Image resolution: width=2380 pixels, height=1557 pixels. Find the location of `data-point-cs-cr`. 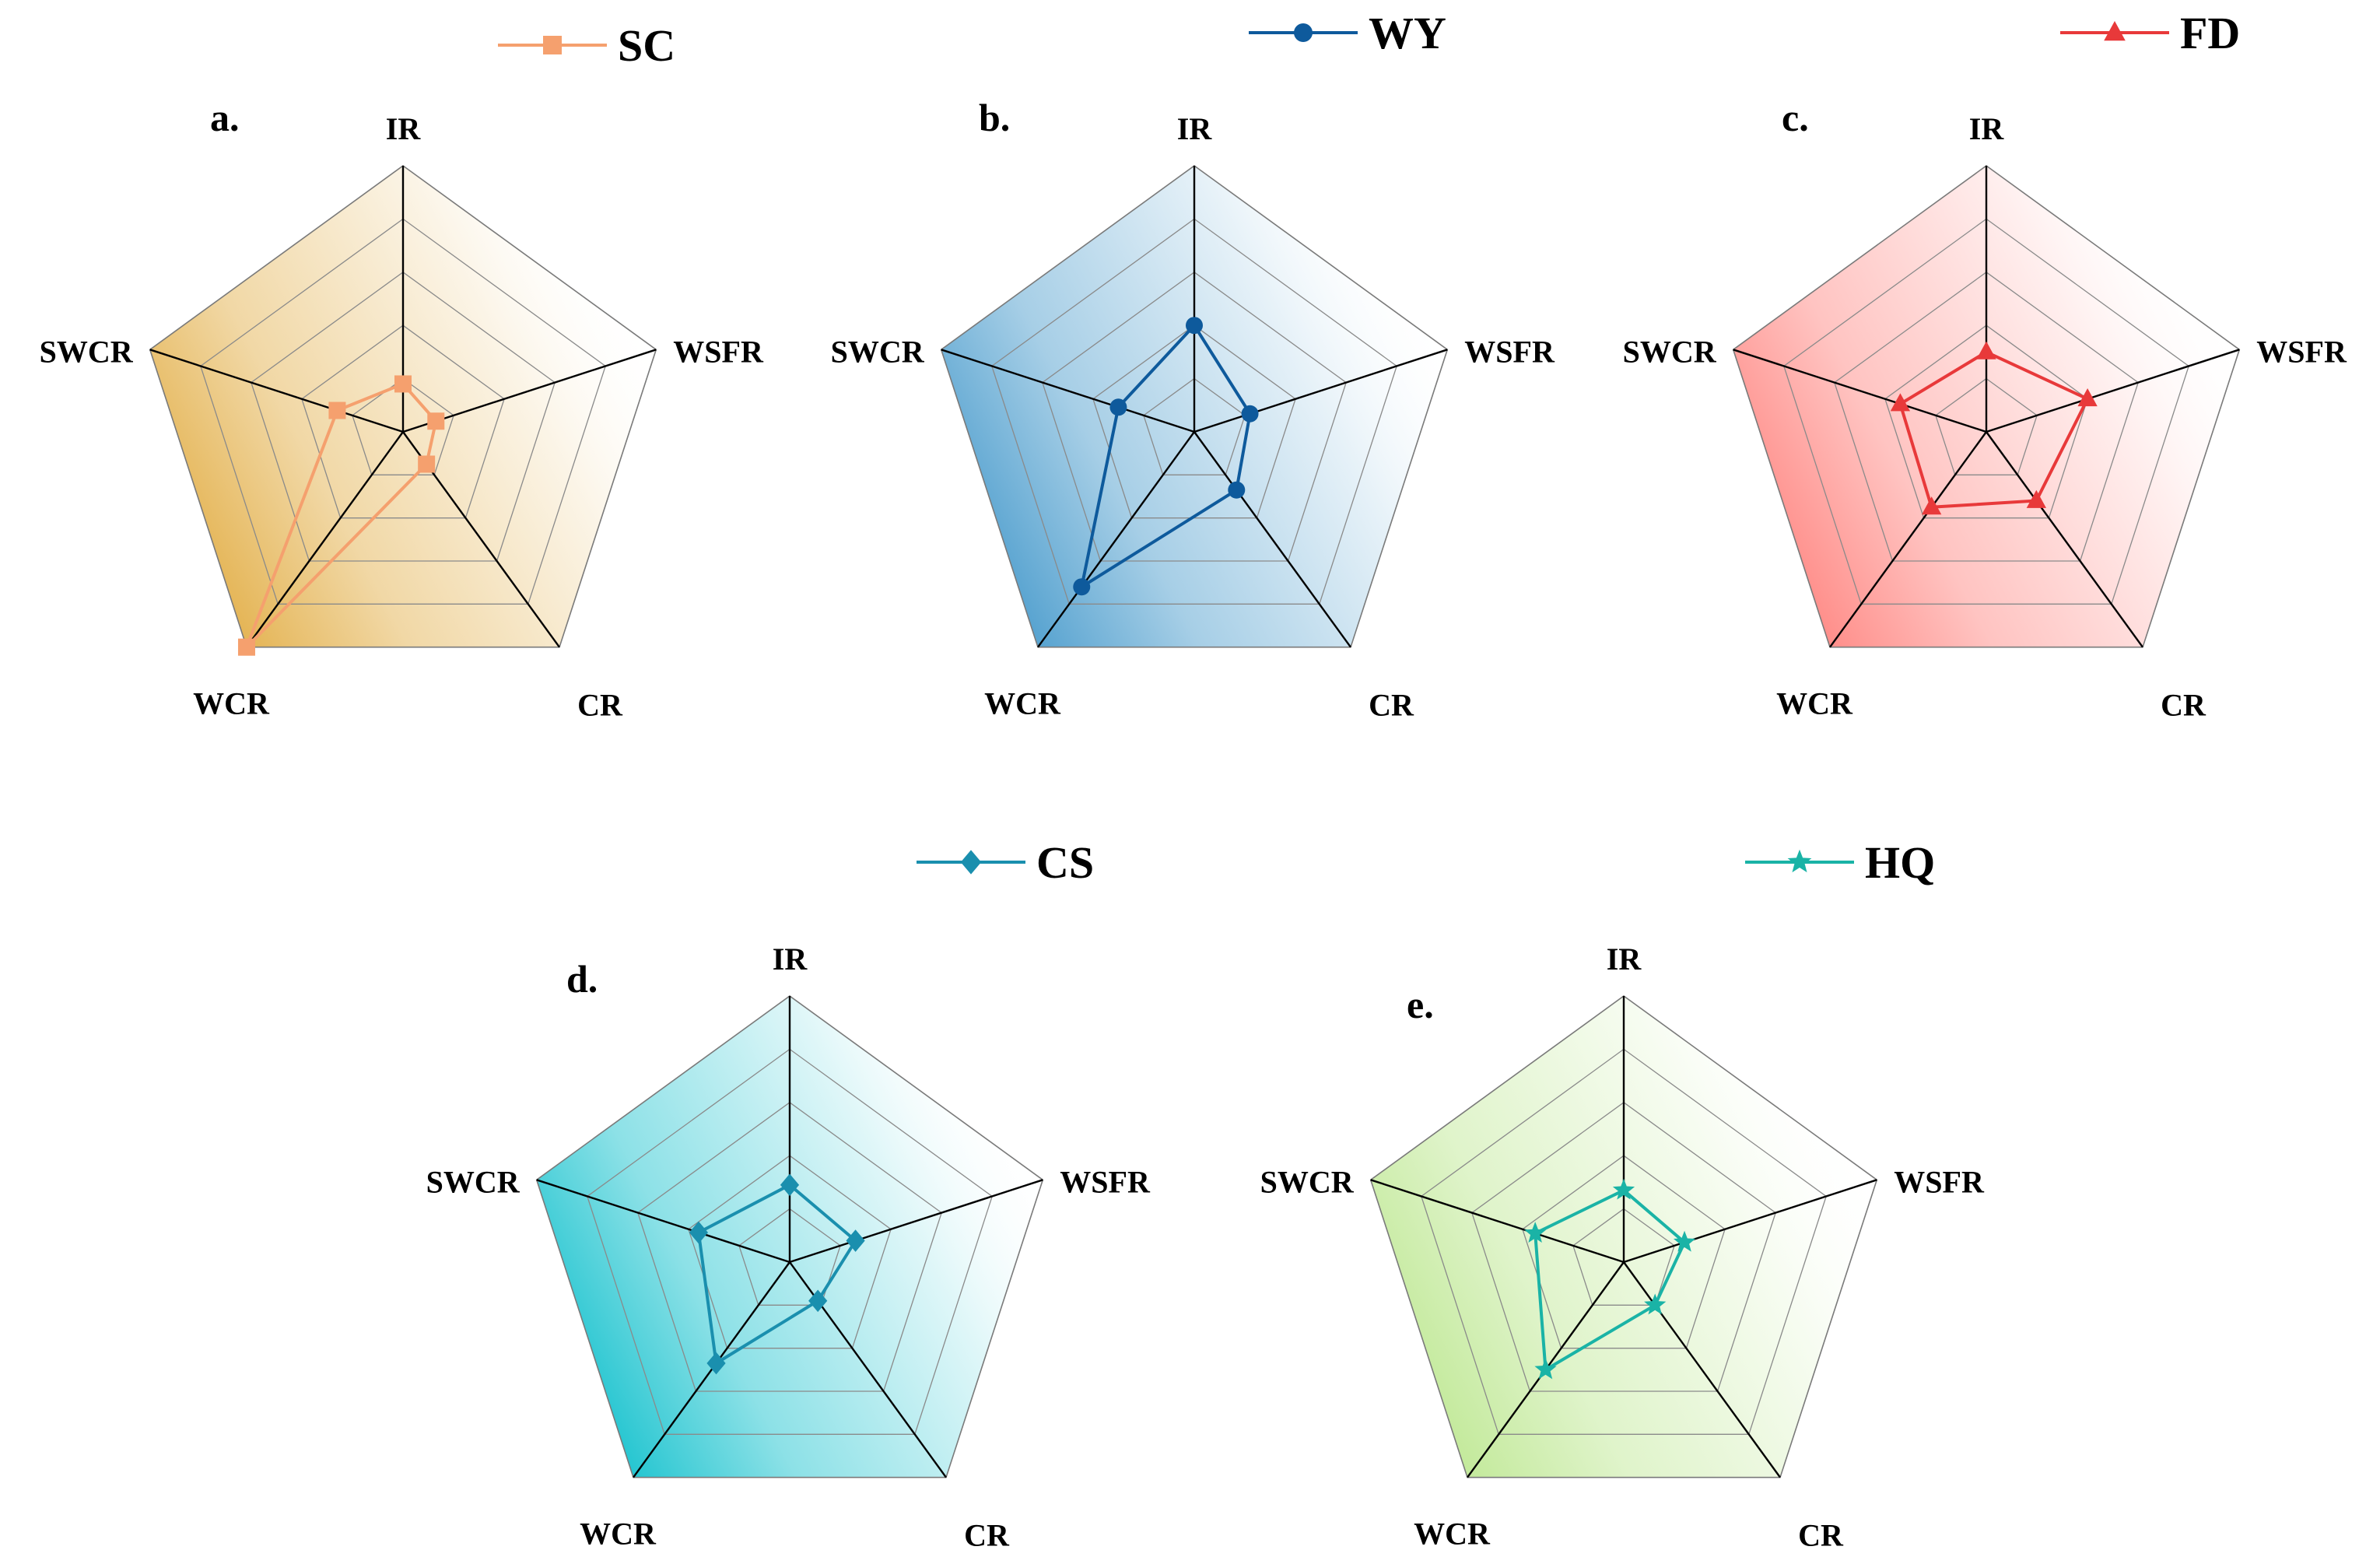

data-point-cs-cr is located at coordinates (818, 1301).